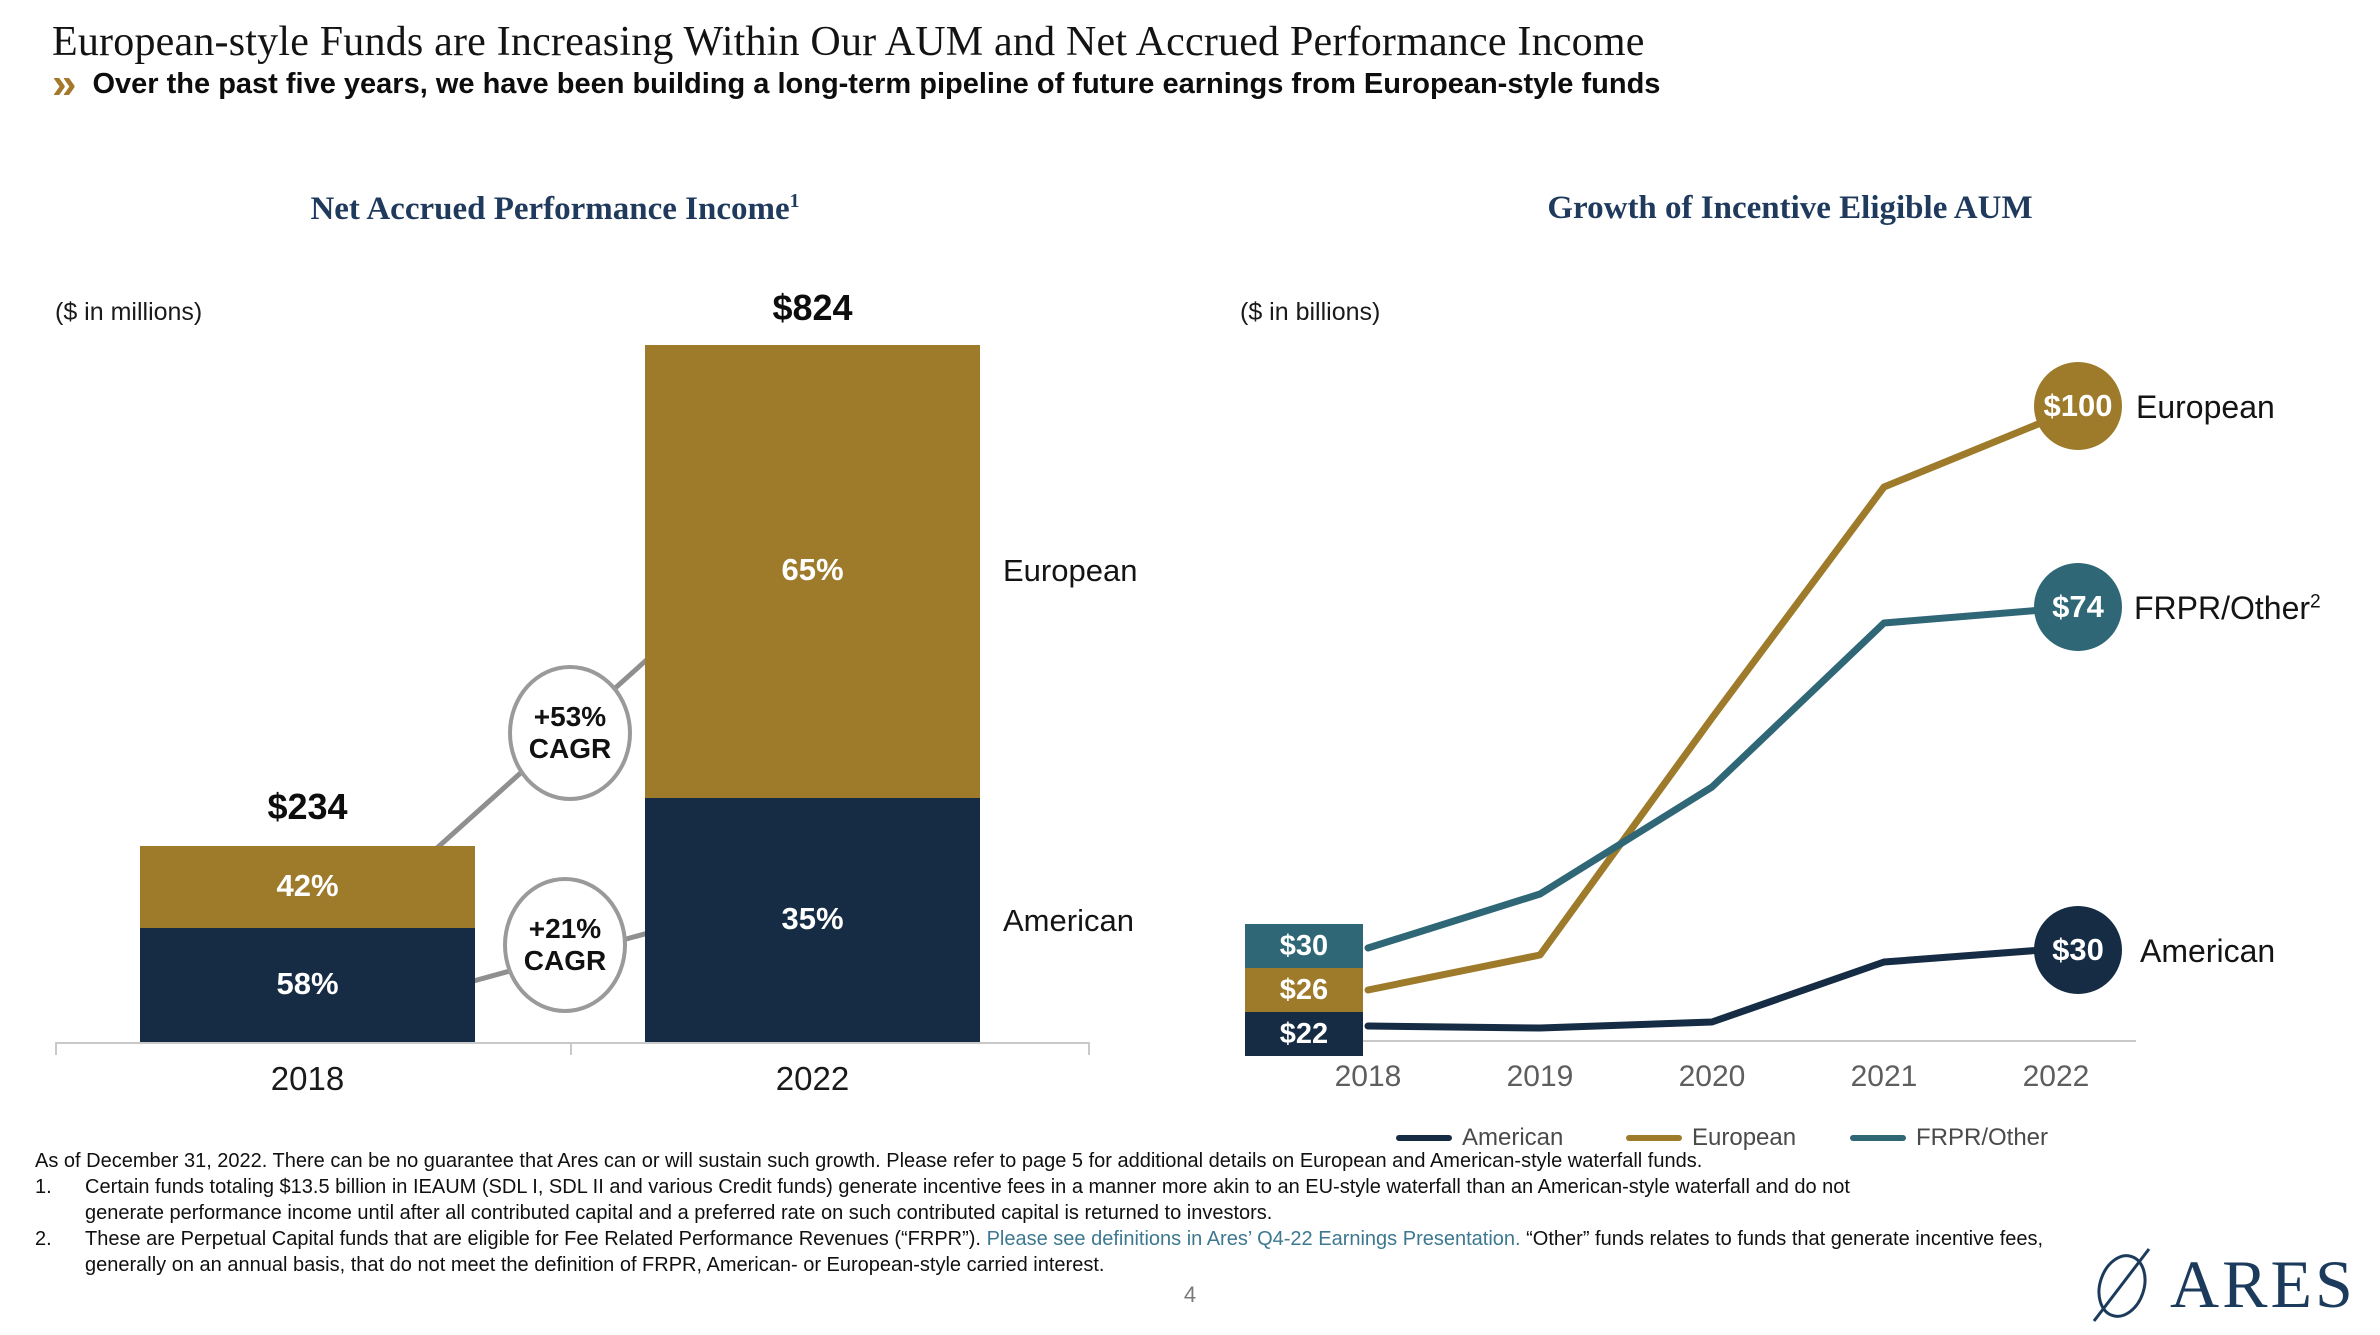 This screenshot has width=2380, height=1335. I want to click on end-label-european: European, so click(2205, 407).